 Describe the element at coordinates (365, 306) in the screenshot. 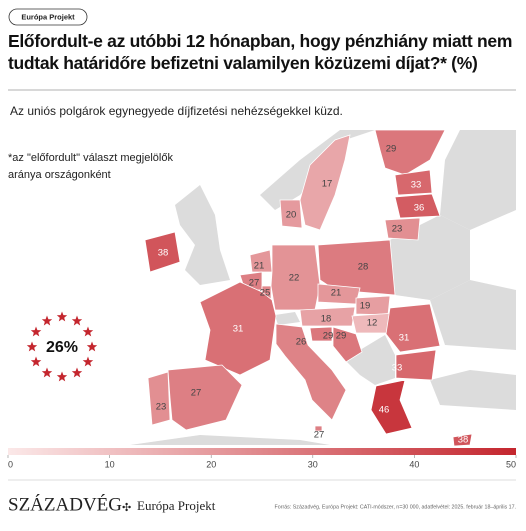

I see `region-label: 19` at that location.